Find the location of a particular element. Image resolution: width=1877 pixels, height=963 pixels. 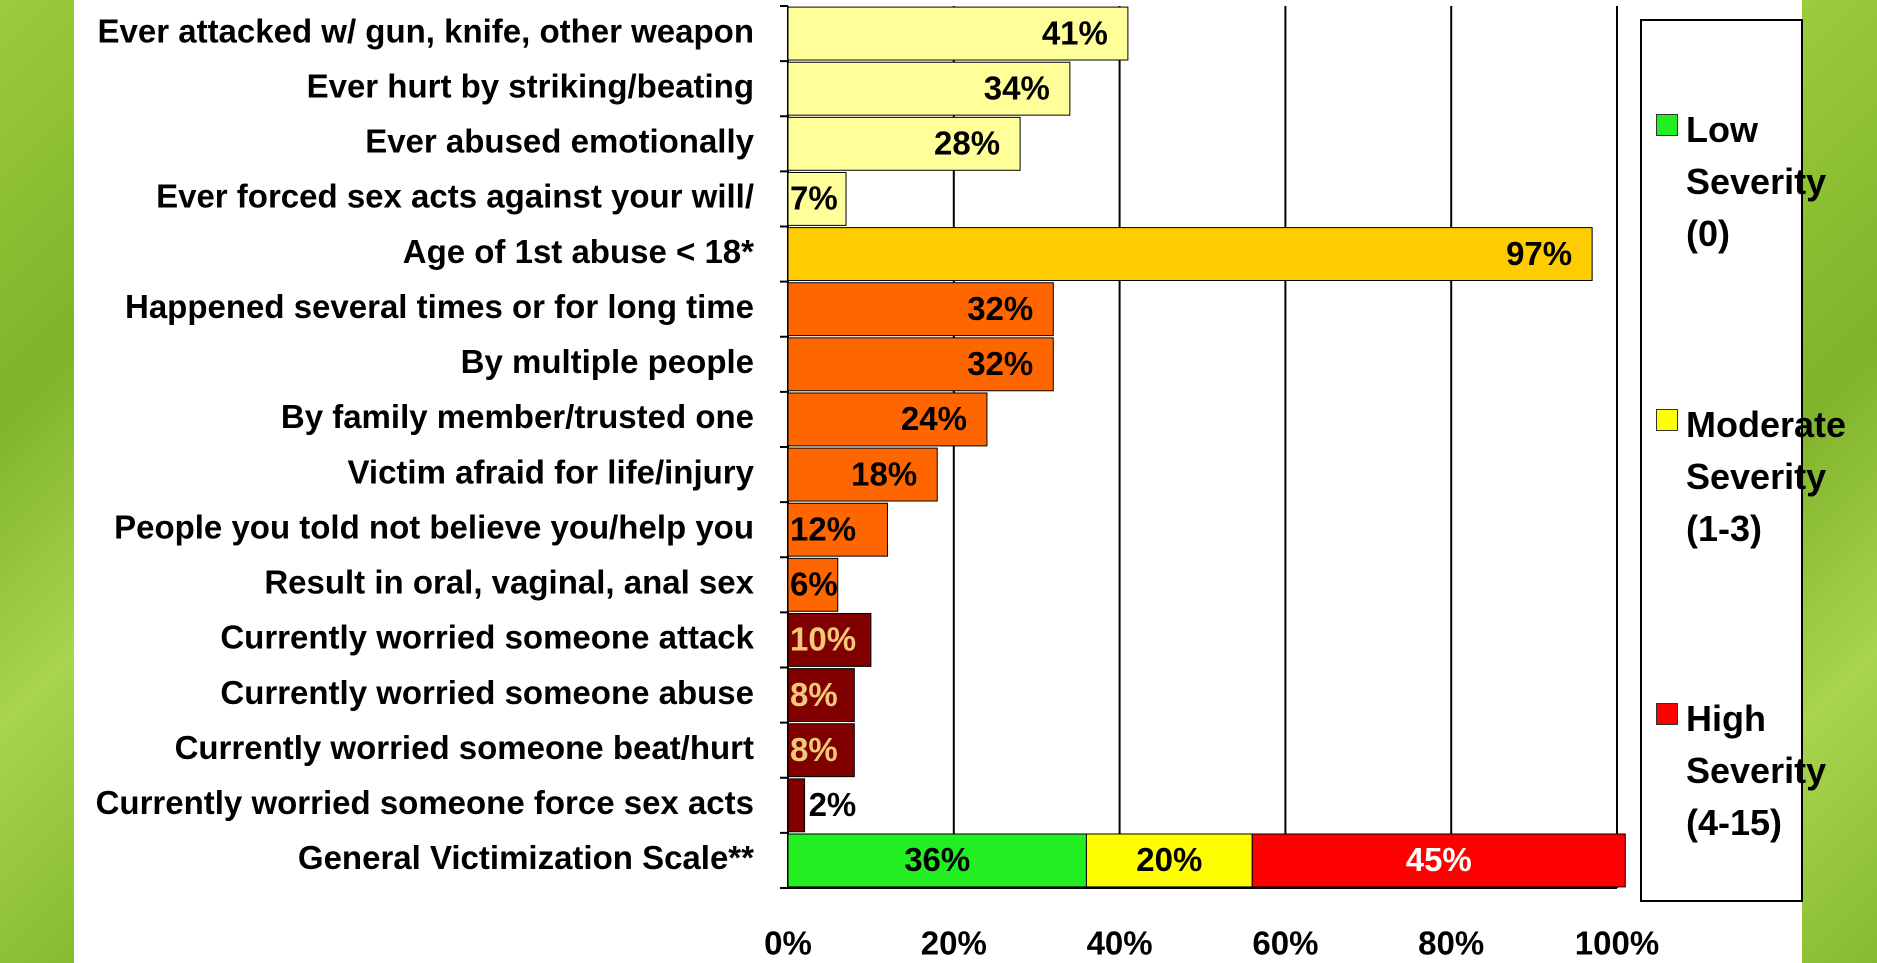

y-tick-label: Currently worried someone attack is located at coordinates (487, 637).